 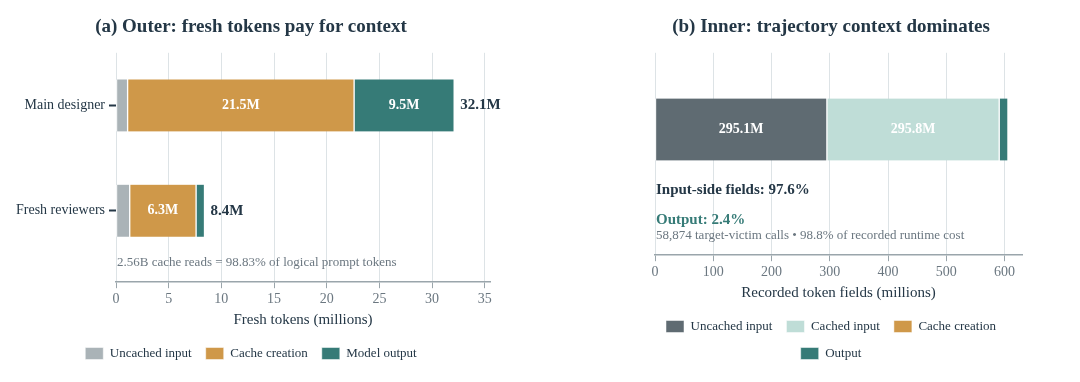 What do you see at coordinates (379, 299) in the screenshot?
I see `x-tick-label: 25` at bounding box center [379, 299].